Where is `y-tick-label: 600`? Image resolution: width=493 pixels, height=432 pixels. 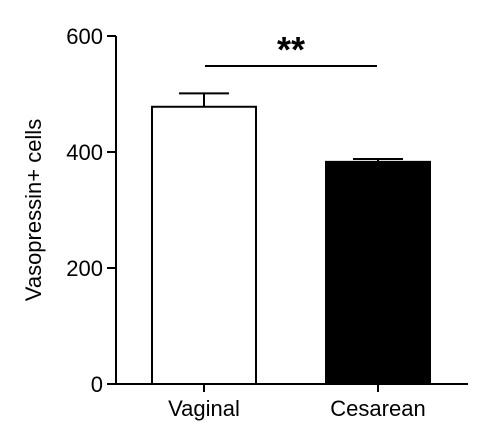 y-tick-label: 600 is located at coordinates (84, 36).